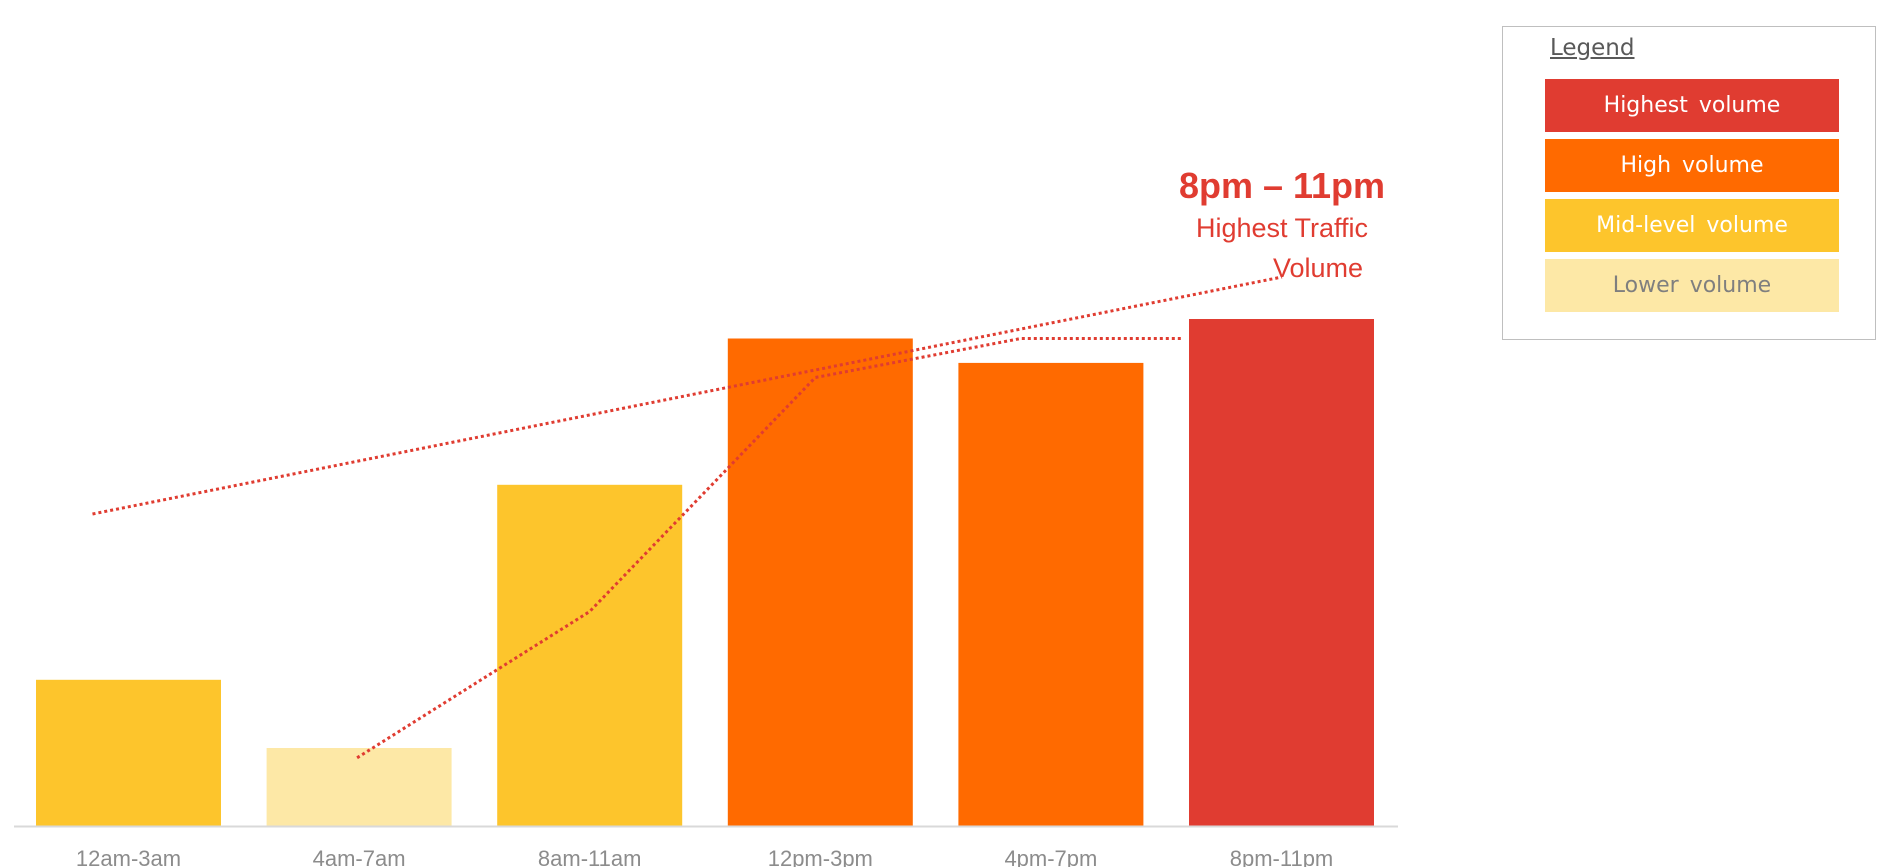 This screenshot has height=867, width=1878. I want to click on x-tick-label: 12pm-3pm, so click(820, 856).